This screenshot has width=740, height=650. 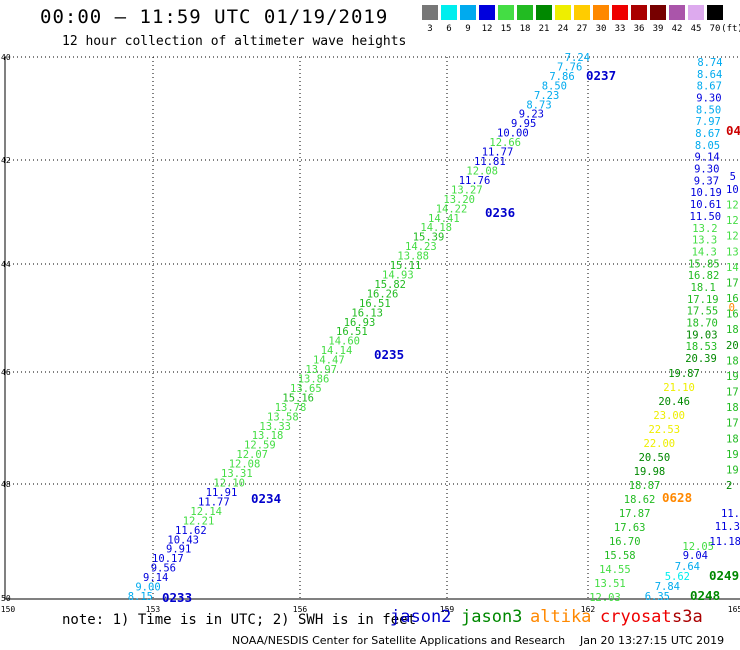 What do you see at coordinates (703, 288) in the screenshot?
I see `swh-value-label: 18.1` at bounding box center [703, 288].